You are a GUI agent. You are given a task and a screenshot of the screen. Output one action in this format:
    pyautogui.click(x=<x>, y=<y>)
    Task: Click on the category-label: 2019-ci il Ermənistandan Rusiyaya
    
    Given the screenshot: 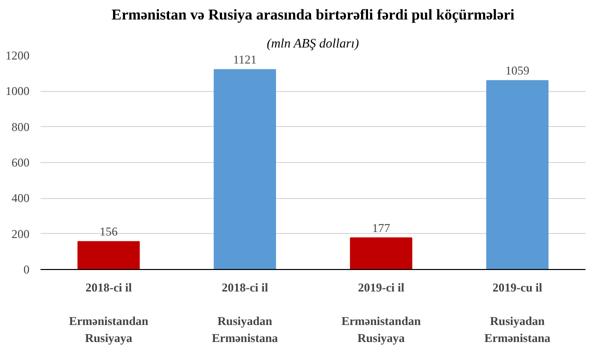 What is the action you would take?
    pyautogui.click(x=381, y=312)
    